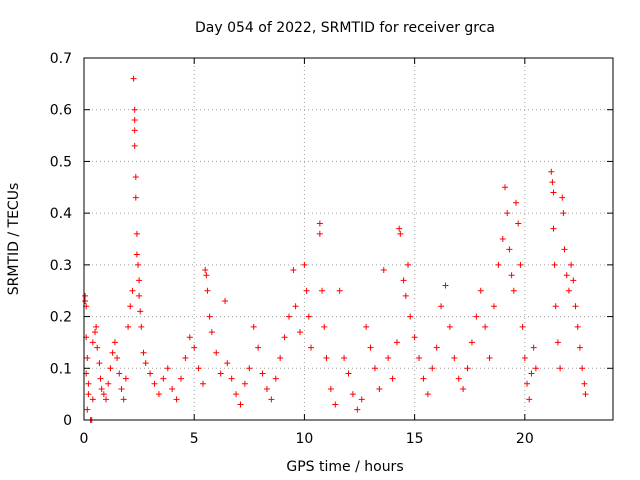  I want to click on y-tick-label: 0.6, so click(61, 111).